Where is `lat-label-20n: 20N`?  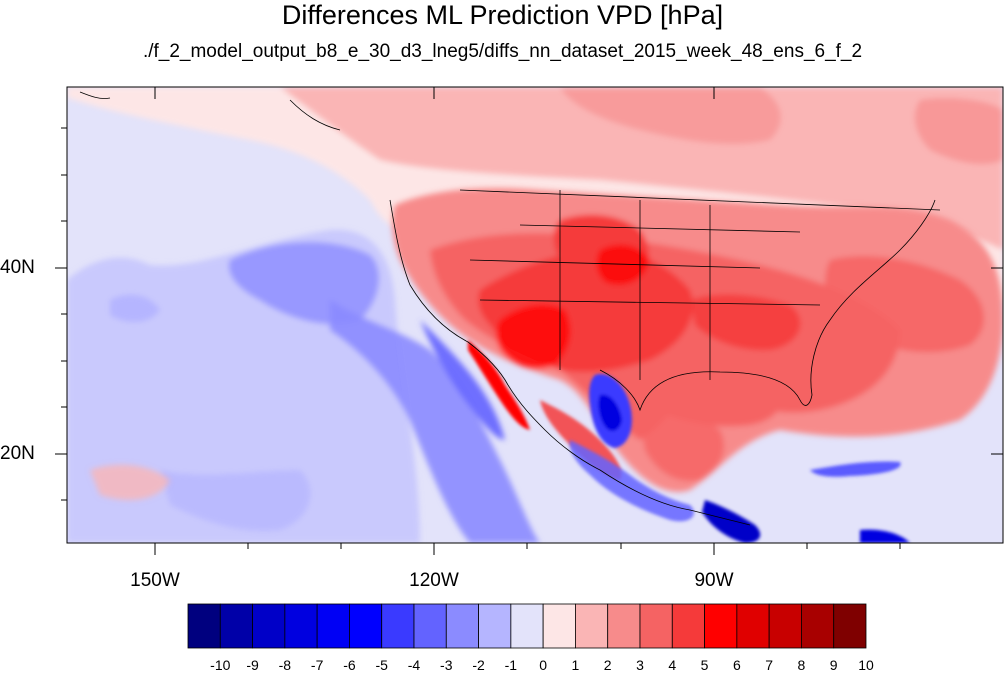
lat-label-20n: 20N is located at coordinates (17, 453).